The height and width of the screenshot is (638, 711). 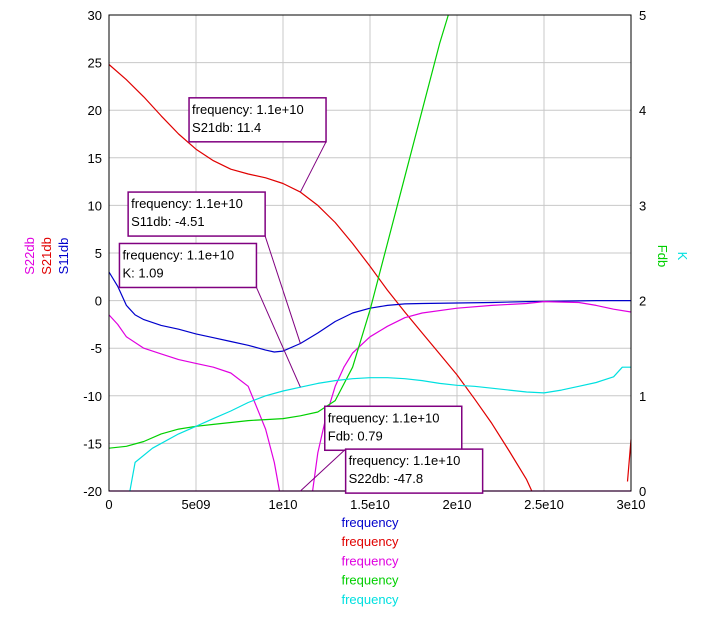 I want to click on x-tick-label: 0, so click(x=108, y=504).